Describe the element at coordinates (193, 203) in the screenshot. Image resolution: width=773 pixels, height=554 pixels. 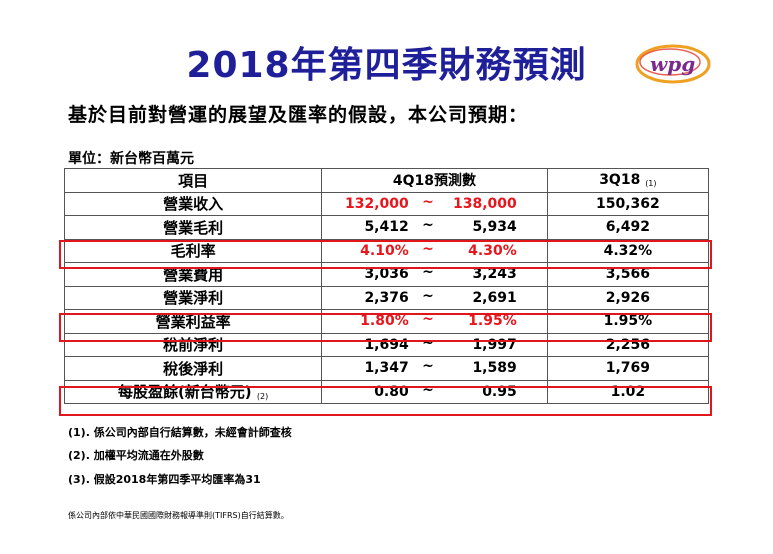
I see `row-item: 營業收入` at that location.